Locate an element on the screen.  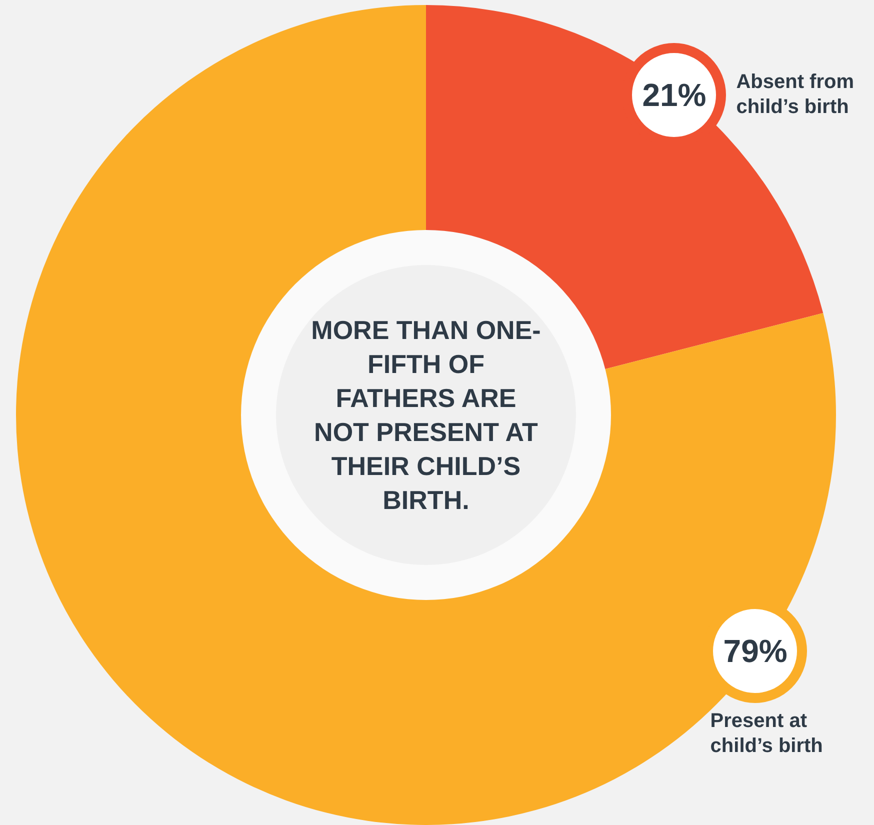
text: MORE THAN ONE-FIFTH OF FATHERS ARE NOT PRESENT AT THEIR CHILD’S BIRTH. is located at coordinates (426, 415).